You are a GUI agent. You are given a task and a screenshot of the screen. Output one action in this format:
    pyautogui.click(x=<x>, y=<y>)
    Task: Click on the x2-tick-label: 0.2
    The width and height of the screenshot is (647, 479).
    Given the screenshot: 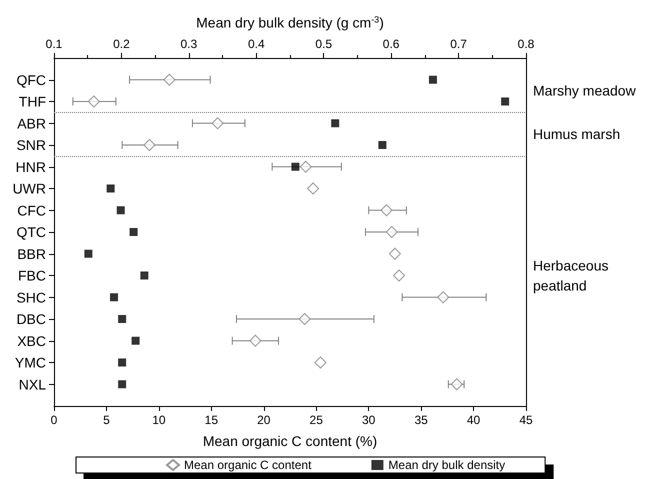 What is the action you would take?
    pyautogui.click(x=121, y=44)
    